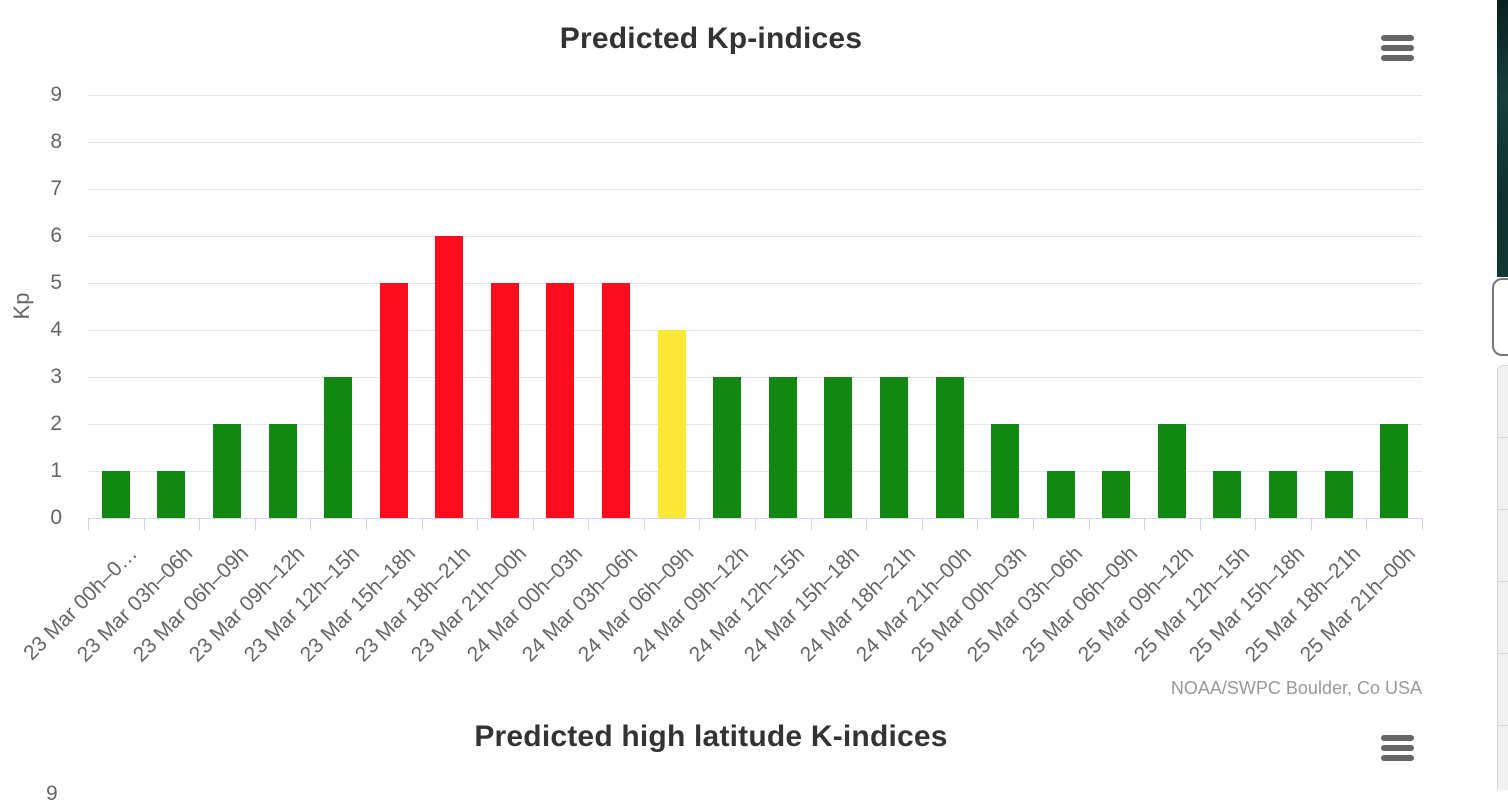 The height and width of the screenshot is (806, 1508). Describe the element at coordinates (56, 329) in the screenshot. I see `y-axis-tick-label: 4` at that location.